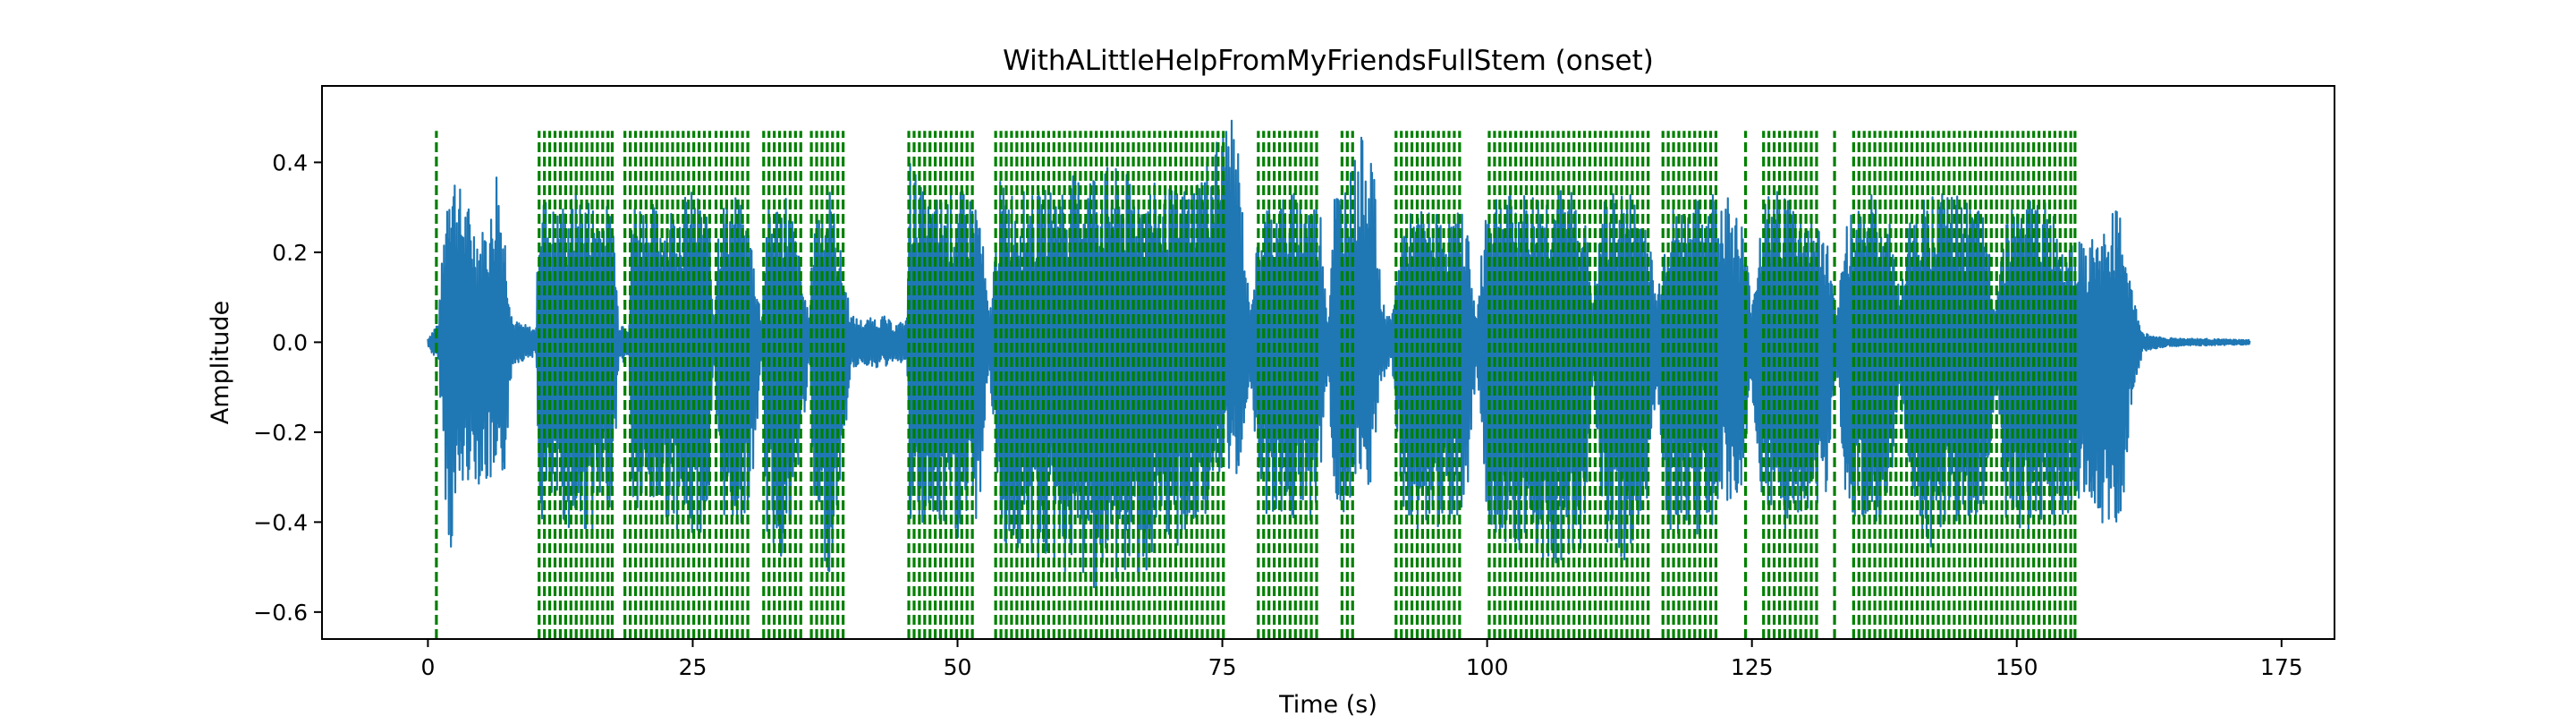  Describe the element at coordinates (280, 613) in the screenshot. I see `y-tick-label: −0.6` at that location.